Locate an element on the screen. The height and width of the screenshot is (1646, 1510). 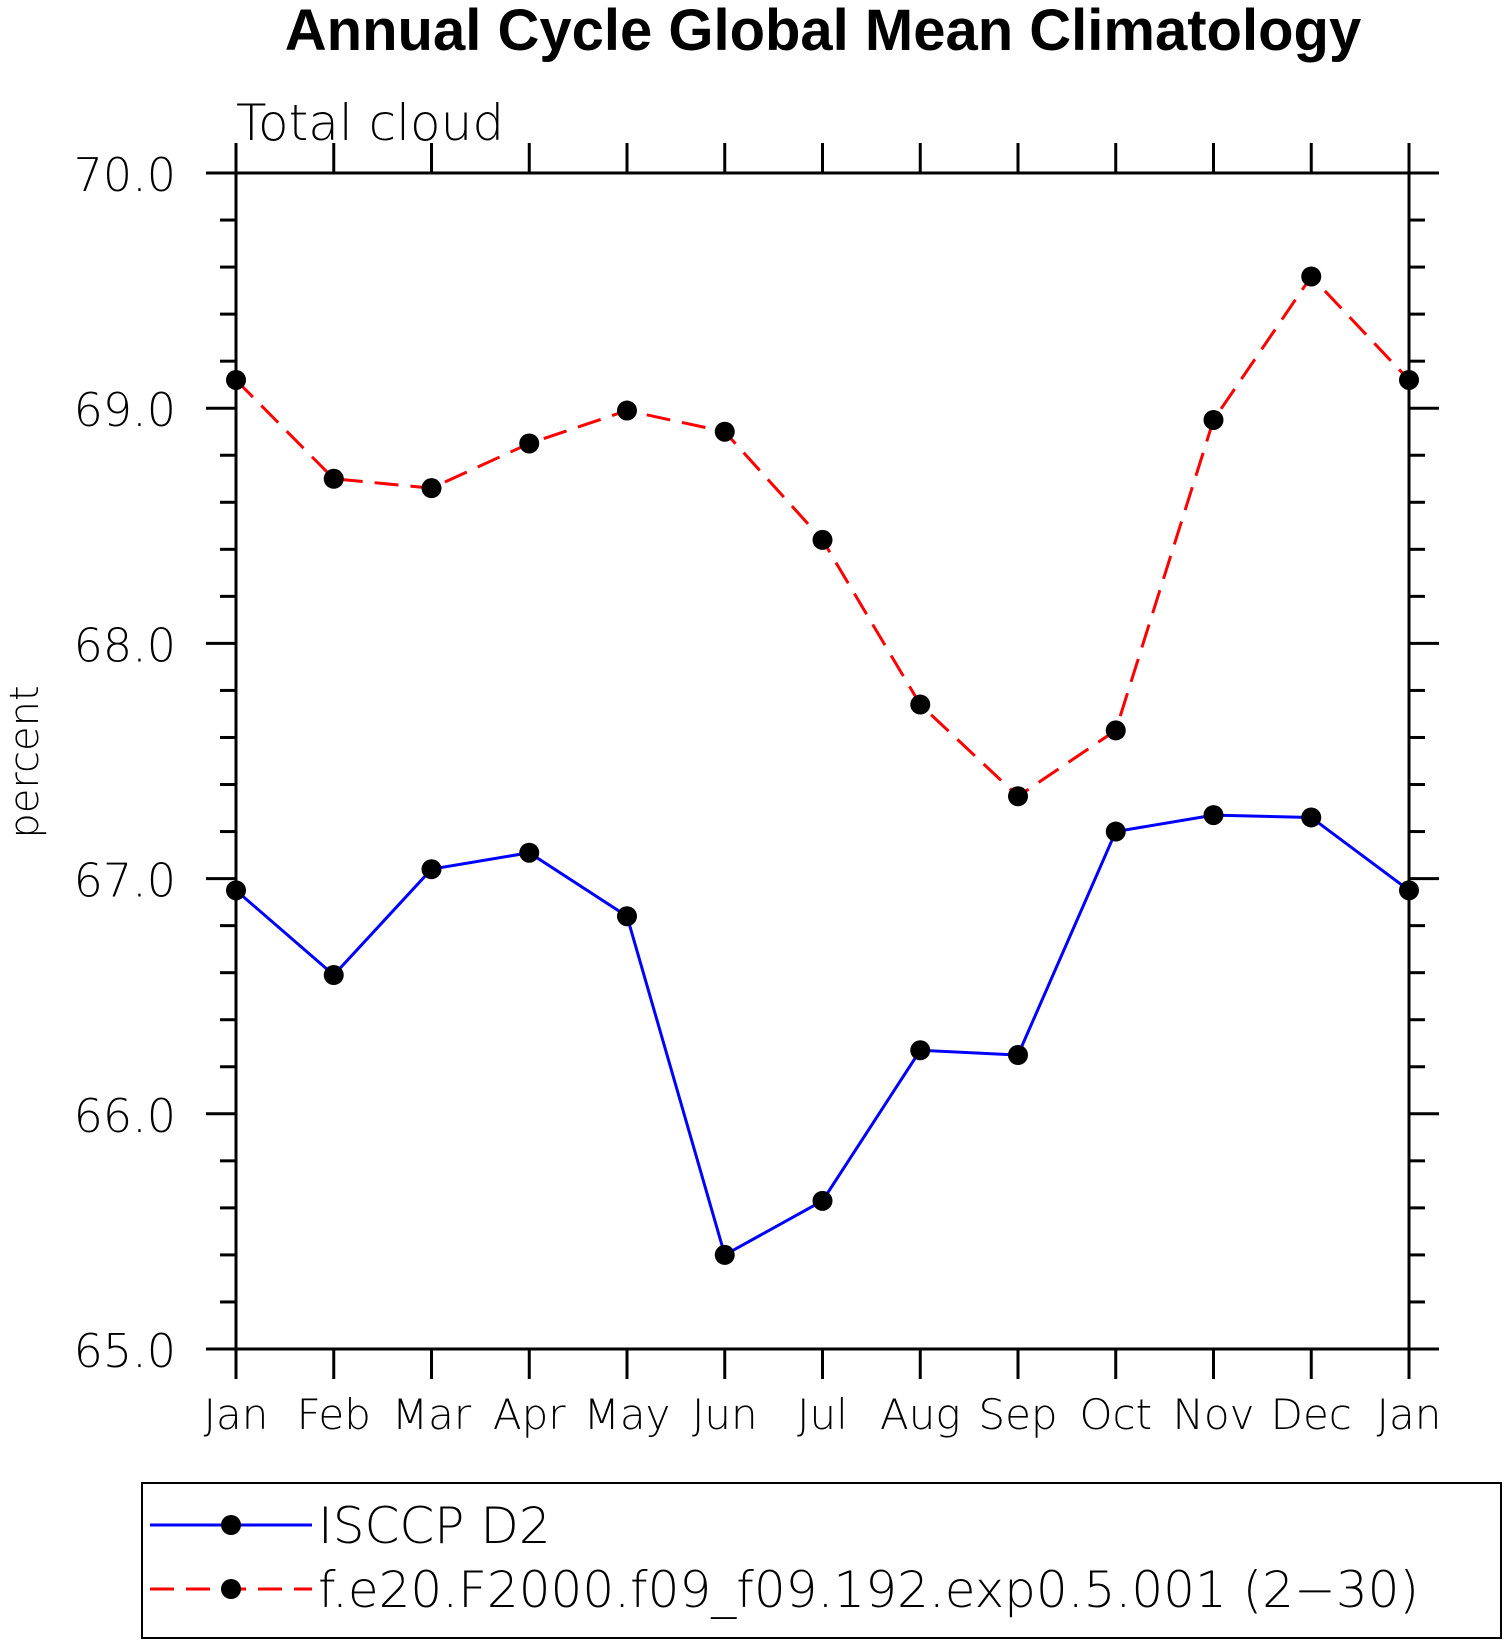
x-tick-label: May is located at coordinates (627, 1414).